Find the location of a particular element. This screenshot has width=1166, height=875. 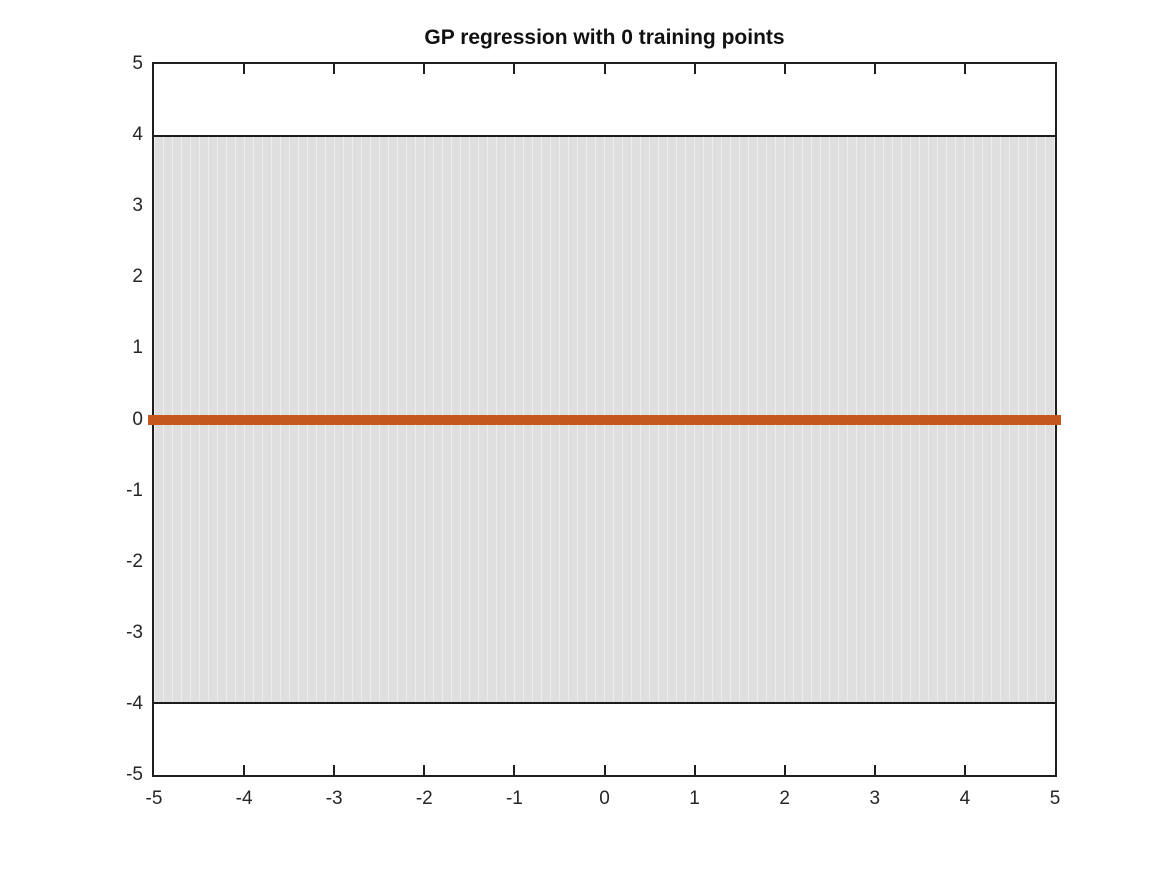

y-tick-label: 0 is located at coordinates (137, 419).